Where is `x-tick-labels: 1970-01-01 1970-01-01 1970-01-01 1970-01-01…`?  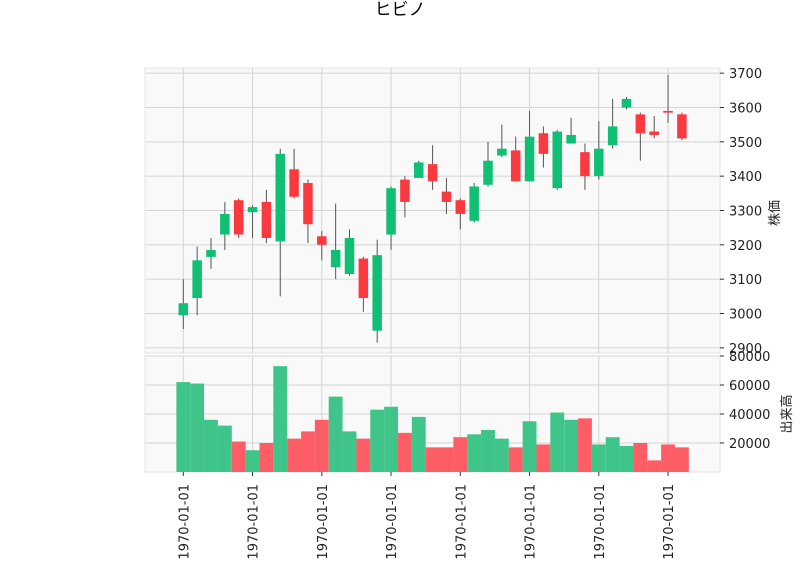
x-tick-labels: 1970-01-01 1970-01-01 1970-01-01 1970-01-01… is located at coordinates (427, 516).